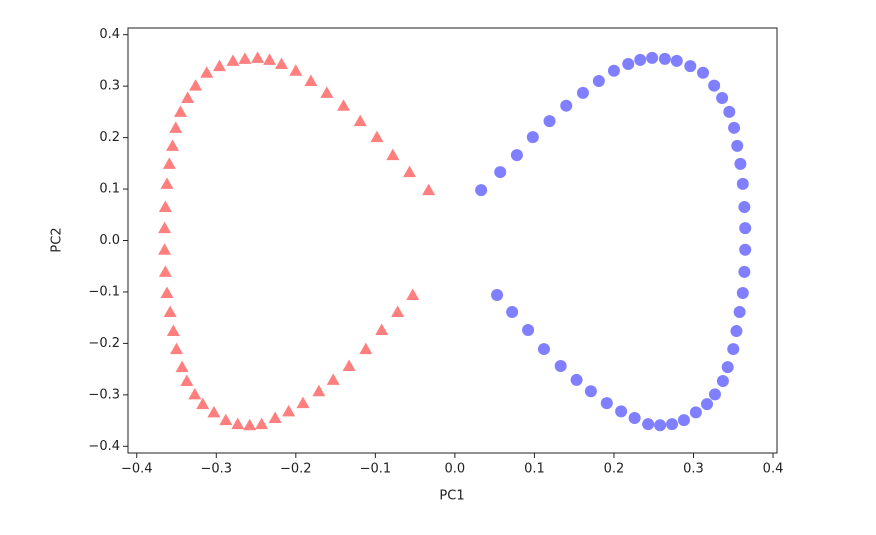 The height and width of the screenshot is (535, 876). What do you see at coordinates (109, 34) in the screenshot?
I see `y-tick-label: 0.4` at bounding box center [109, 34].